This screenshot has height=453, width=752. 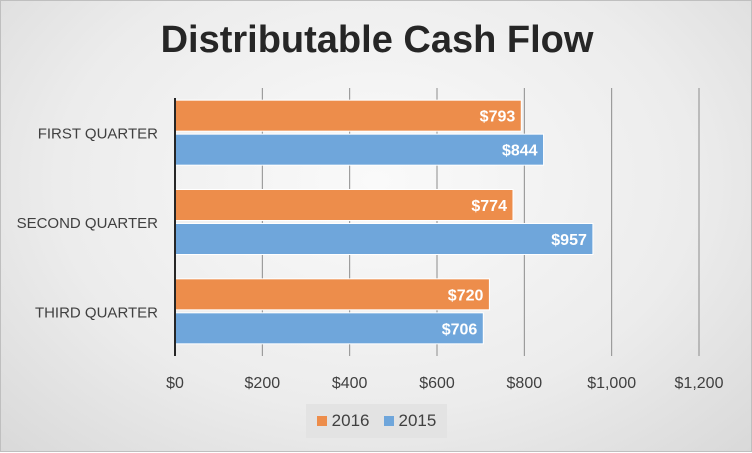 I want to click on x-tick-label: $0, so click(x=175, y=383).